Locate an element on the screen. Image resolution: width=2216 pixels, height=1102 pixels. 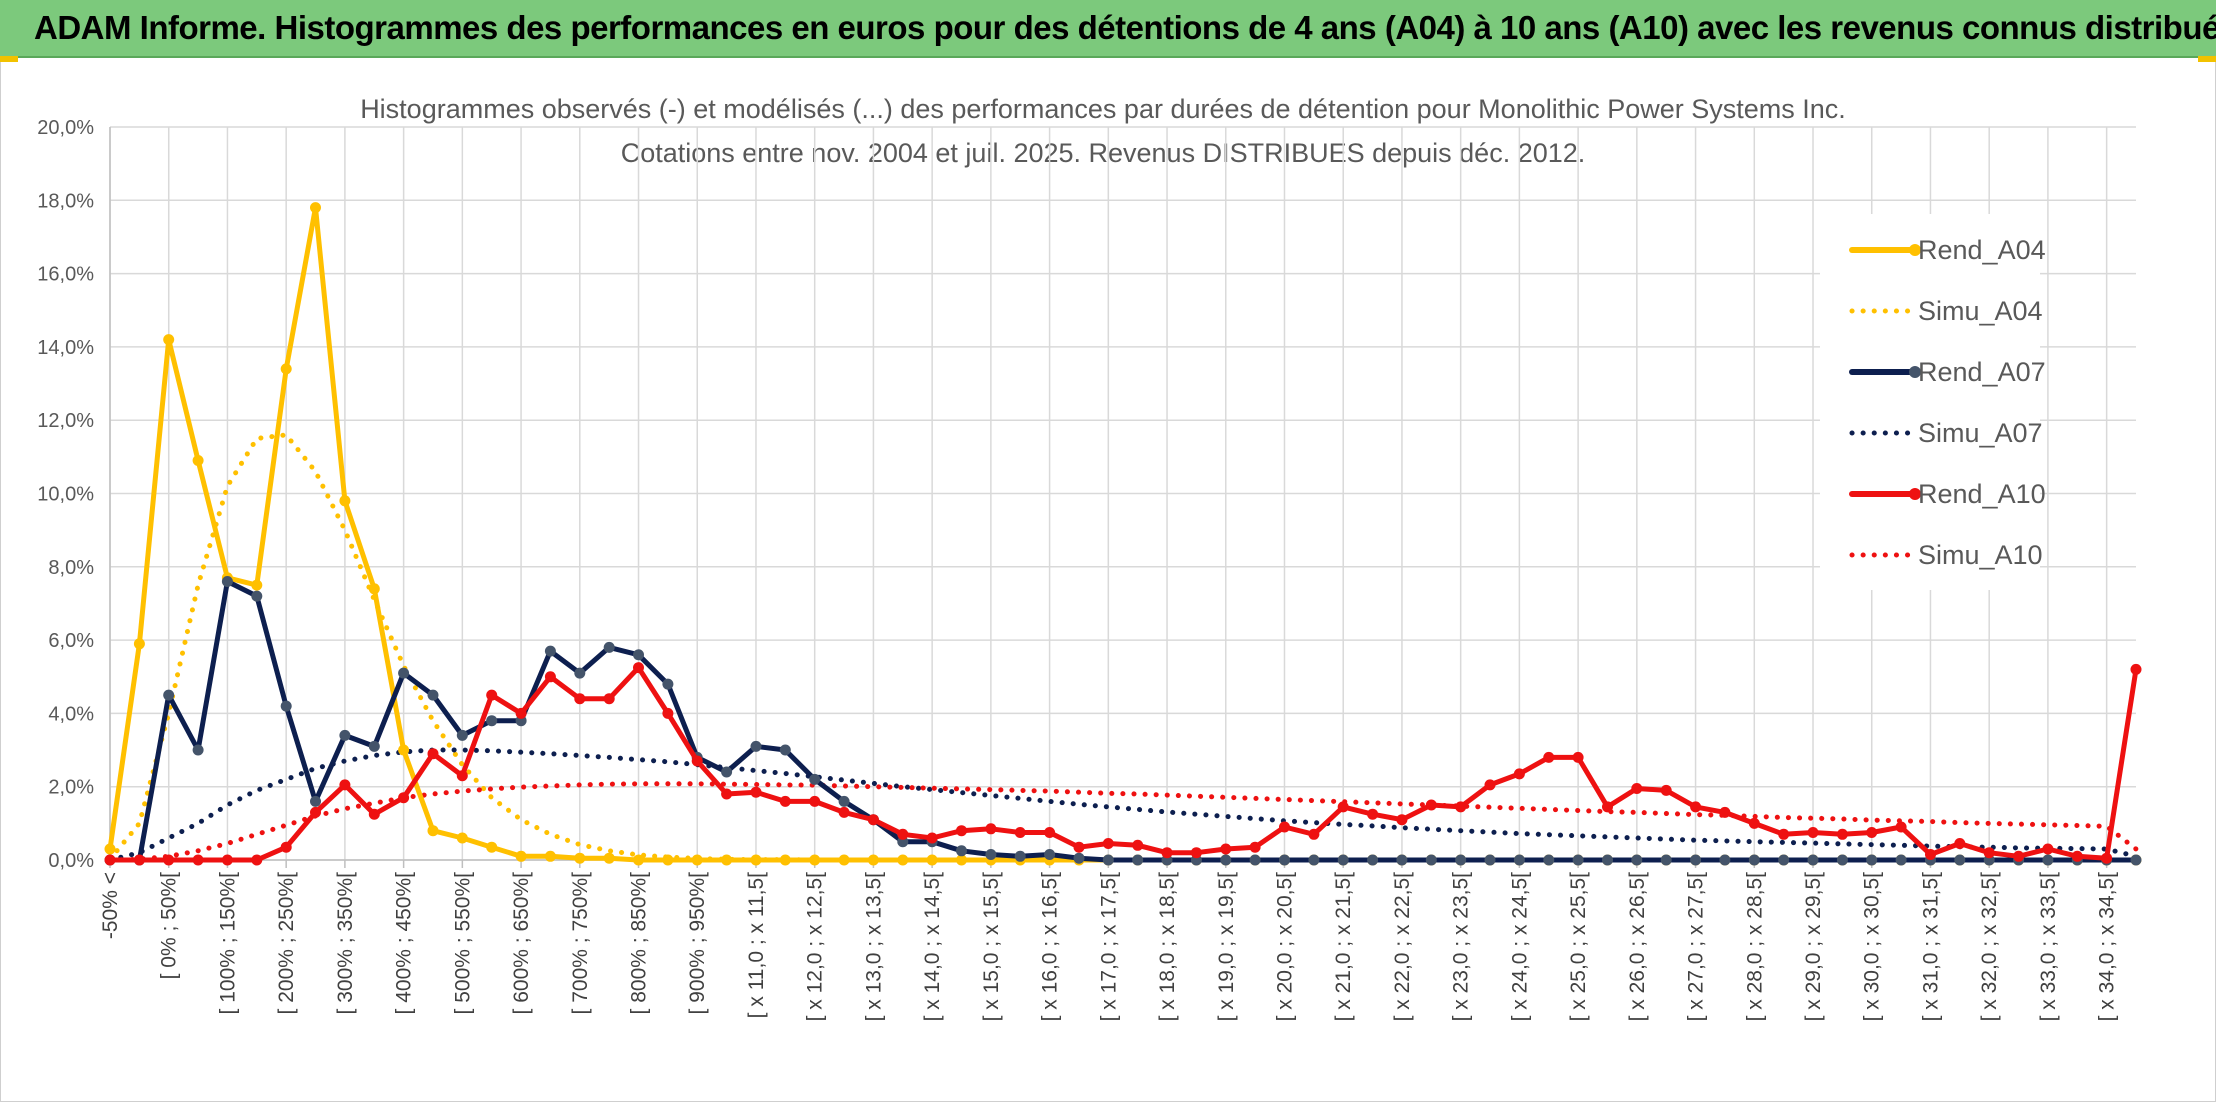
legend-background is located at coordinates (1930, 402).